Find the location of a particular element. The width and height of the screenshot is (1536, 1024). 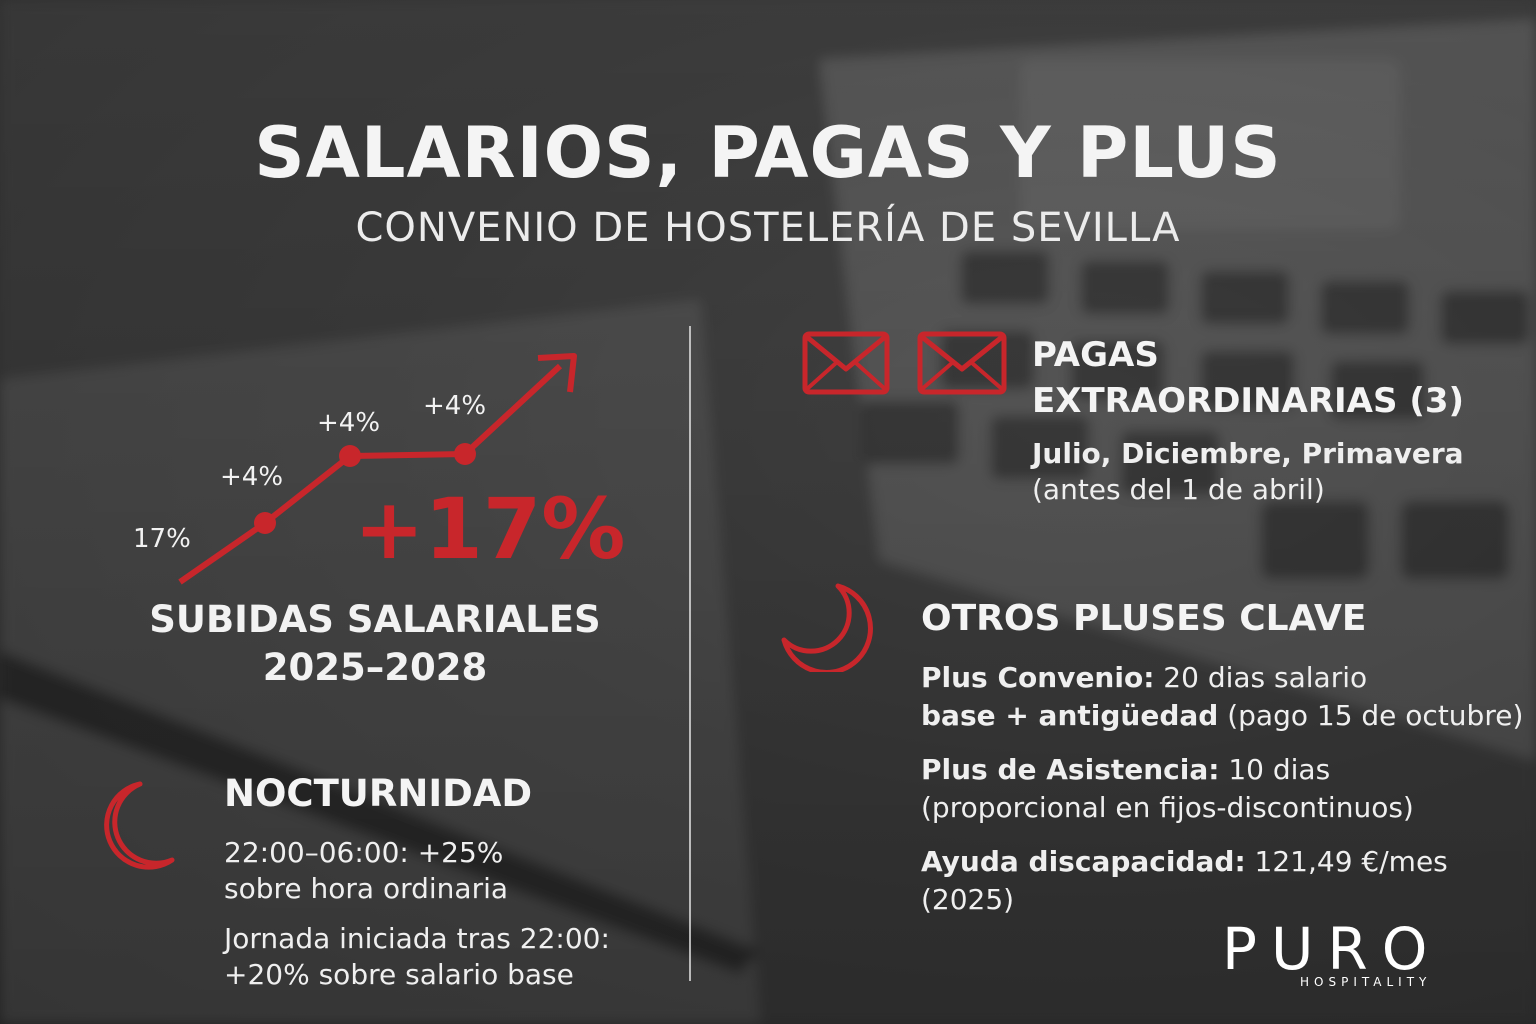

pagas-heading: PAGAS EXTRAORDINARIAS (3) is located at coordinates (1248, 378).